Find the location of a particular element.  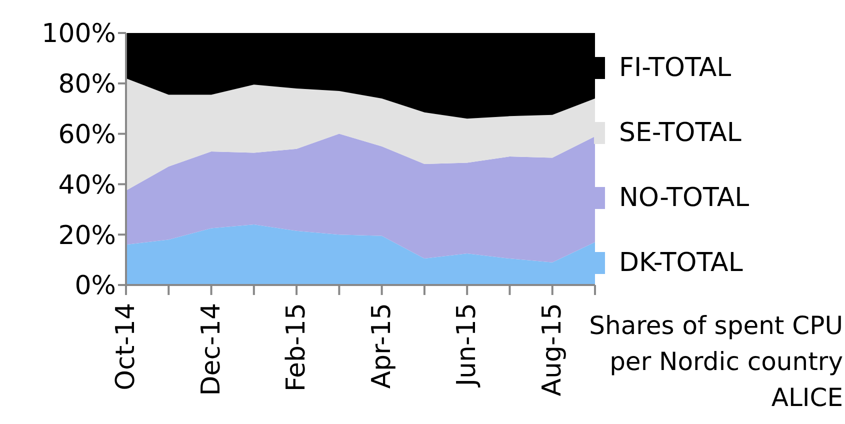

series-label: NO-TOTAL is located at coordinates (684, 198).